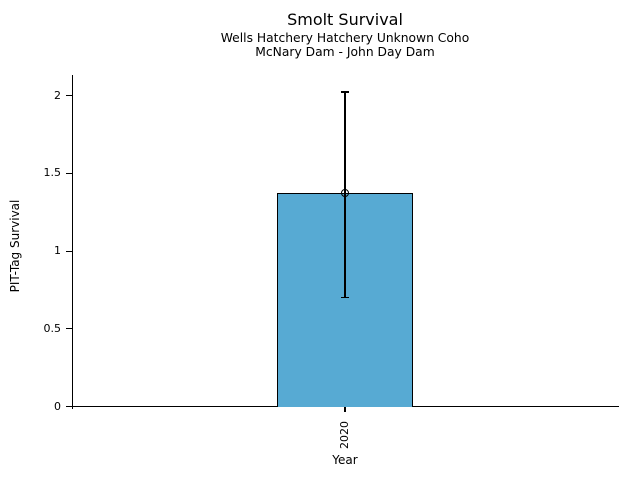 Image resolution: width=640 pixels, height=480 pixels. What do you see at coordinates (57, 406) in the screenshot?
I see `y-axis-tick-label: 0` at bounding box center [57, 406].